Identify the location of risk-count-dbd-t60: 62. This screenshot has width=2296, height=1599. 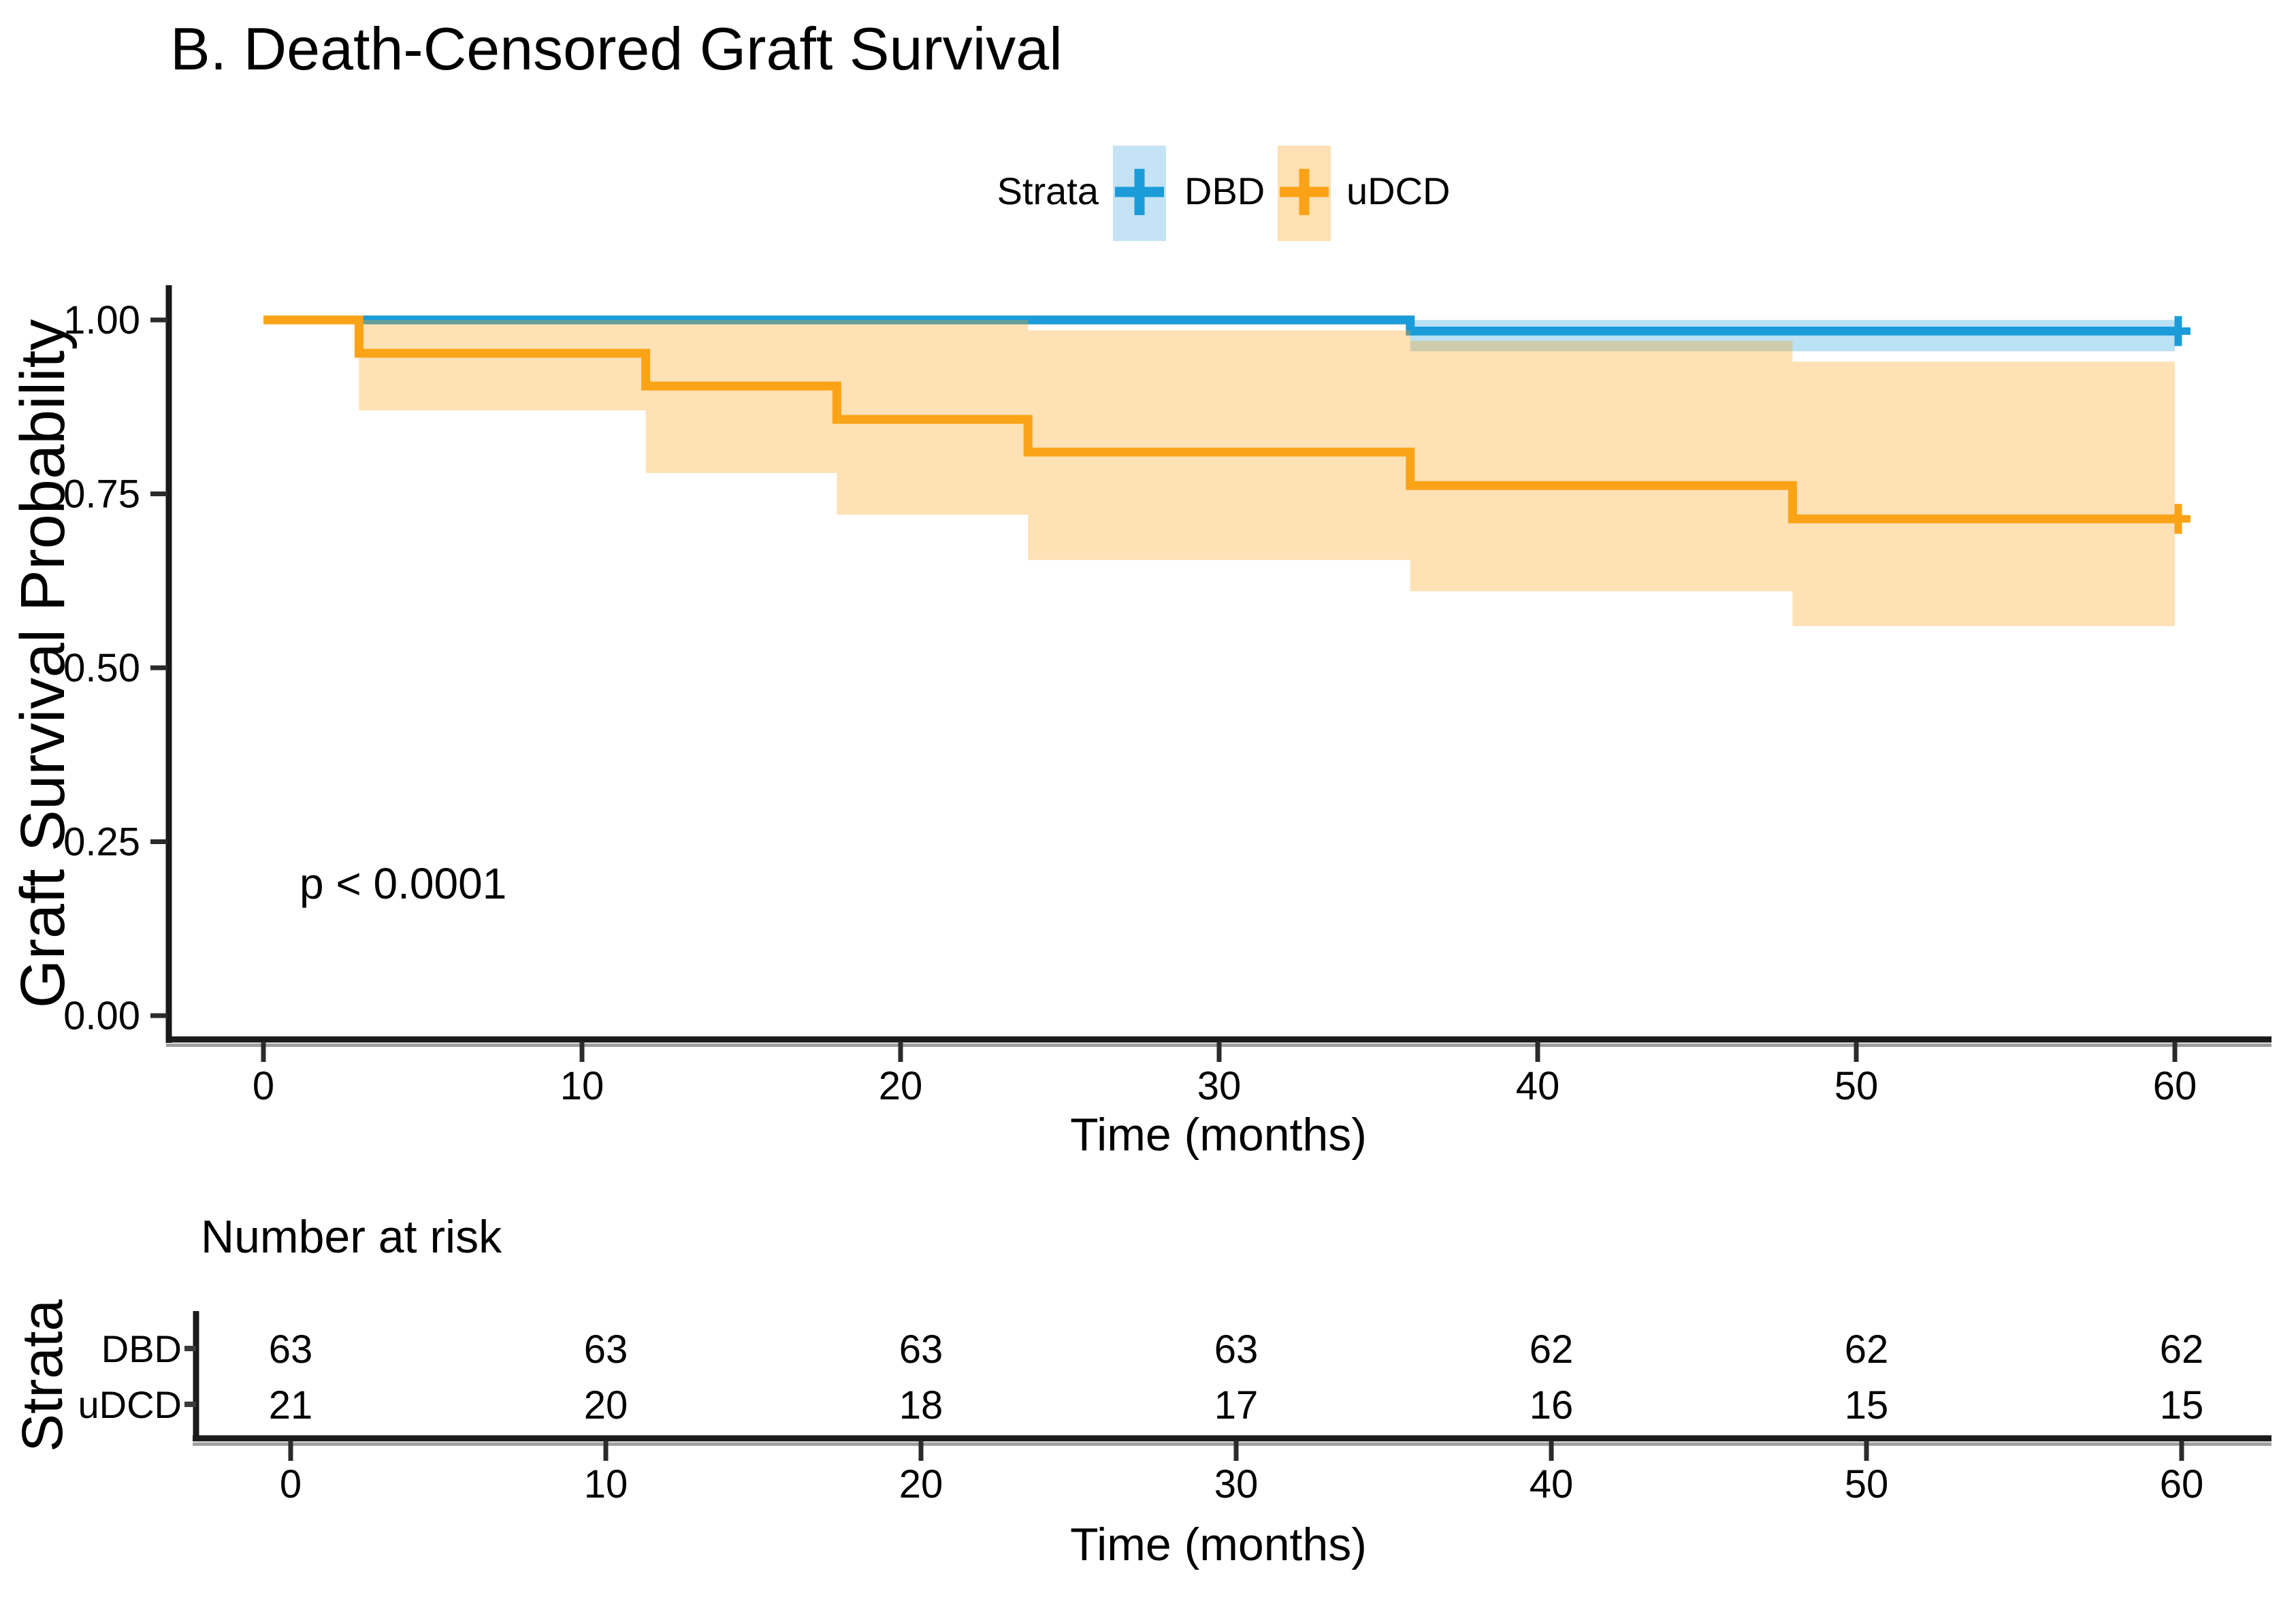
(2182, 1349).